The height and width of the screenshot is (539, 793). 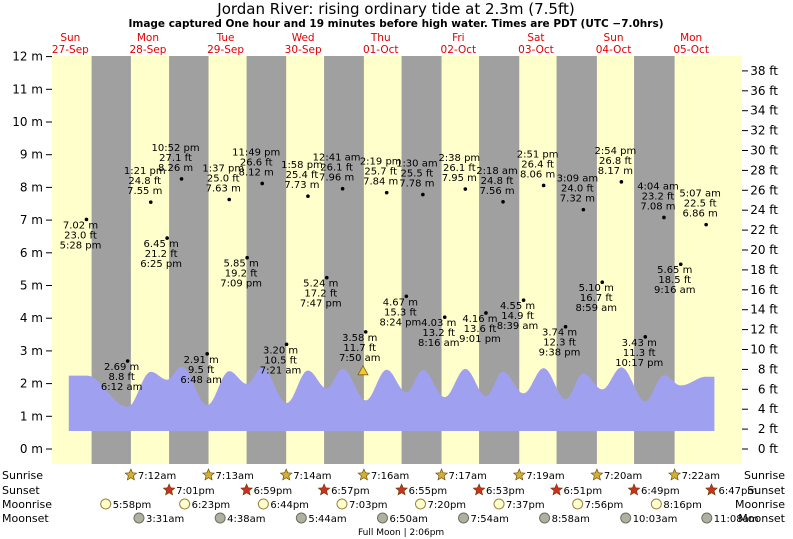 What do you see at coordinates (760, 504) in the screenshot?
I see `row-label-right: Moonrise` at bounding box center [760, 504].